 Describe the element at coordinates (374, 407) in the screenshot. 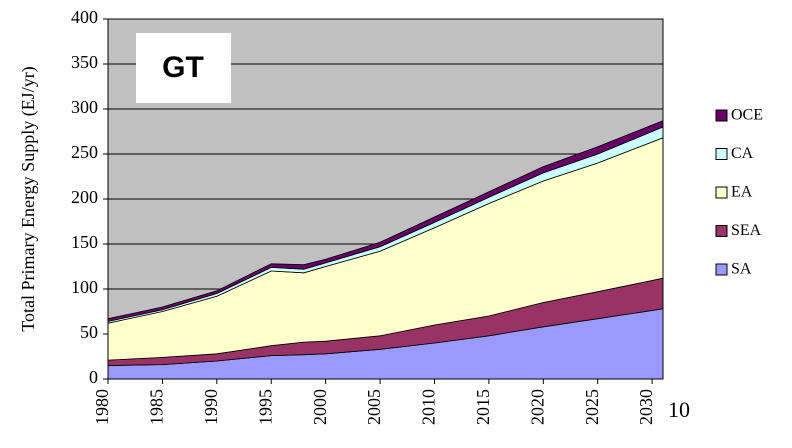

I see `x-tick-label: 2005` at that location.